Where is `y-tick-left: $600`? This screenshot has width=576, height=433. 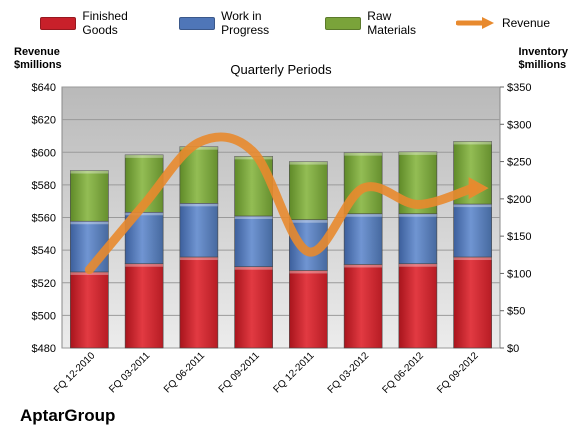 y-tick-left: $600 is located at coordinates (44, 153).